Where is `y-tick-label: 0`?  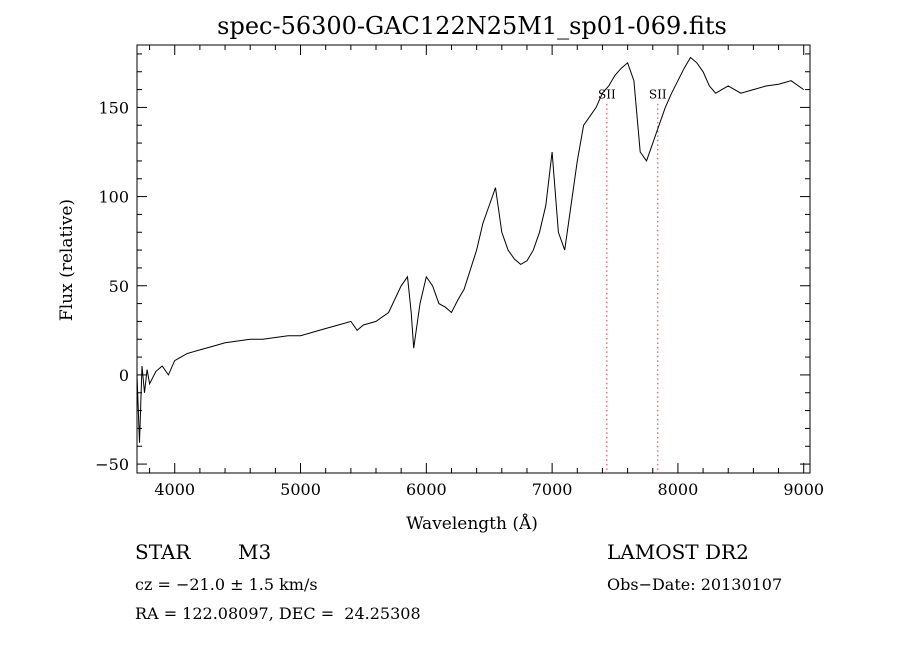 y-tick-label: 0 is located at coordinates (124, 375).